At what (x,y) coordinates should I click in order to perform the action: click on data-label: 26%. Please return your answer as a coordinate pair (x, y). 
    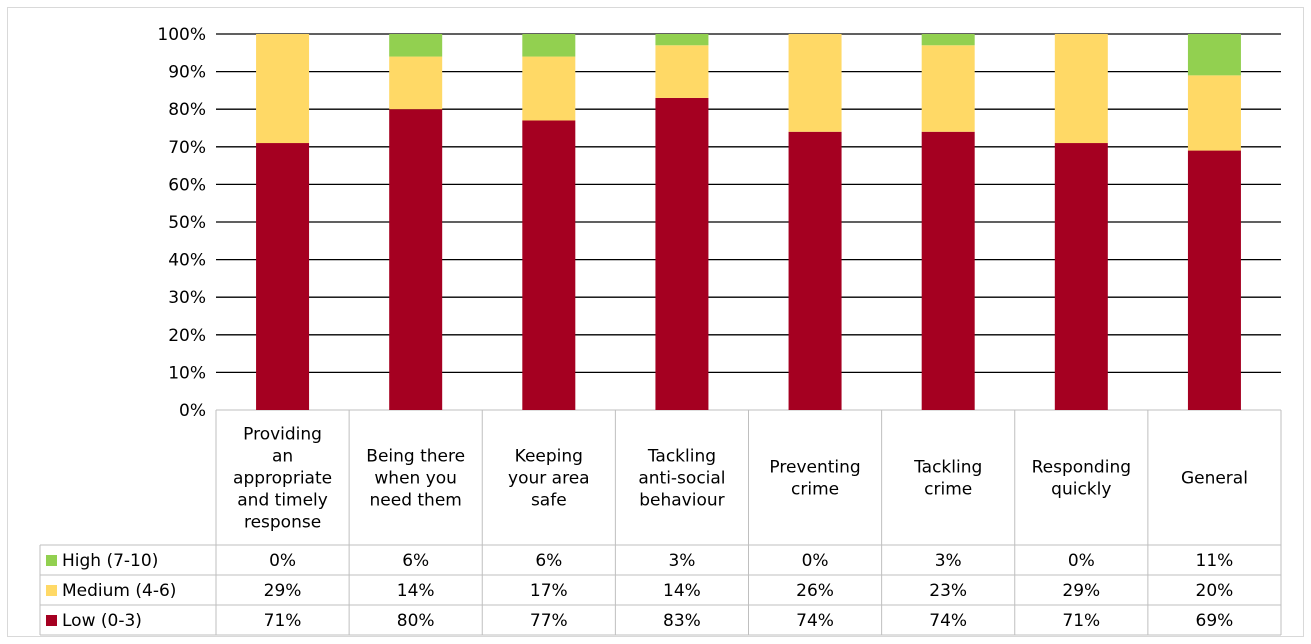
    Looking at the image, I should click on (815, 591).